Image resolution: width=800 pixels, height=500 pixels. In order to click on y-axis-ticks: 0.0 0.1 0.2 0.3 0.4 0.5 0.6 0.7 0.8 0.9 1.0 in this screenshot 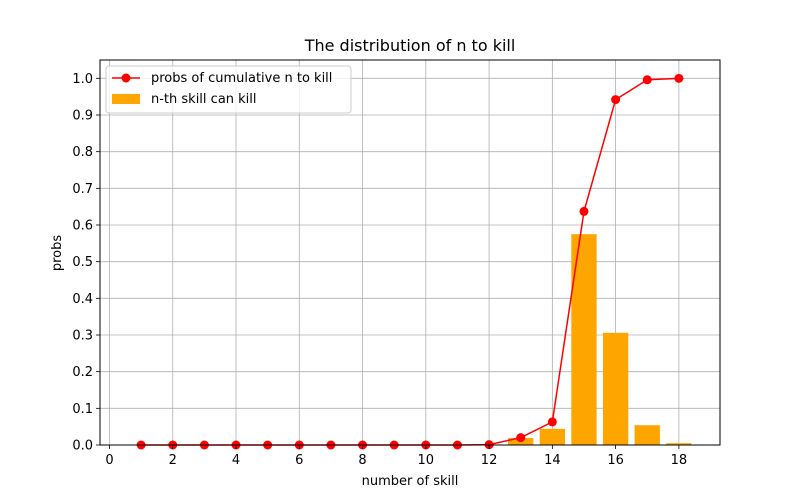, I will do `click(86, 263)`.